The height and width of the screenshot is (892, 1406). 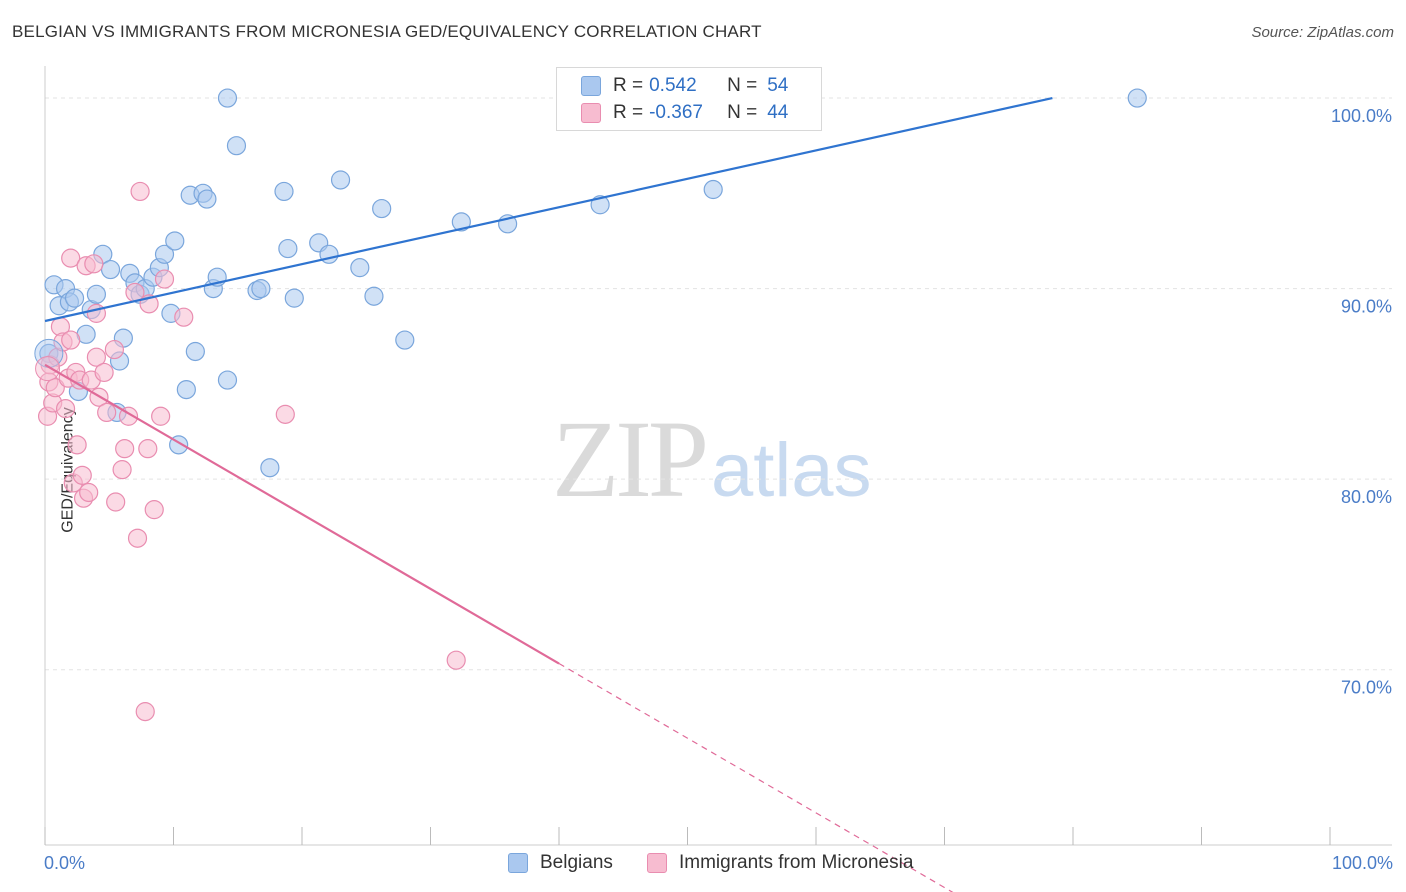 What do you see at coordinates (778, 85) in the screenshot?
I see `legend-n-value: 54` at bounding box center [778, 85].